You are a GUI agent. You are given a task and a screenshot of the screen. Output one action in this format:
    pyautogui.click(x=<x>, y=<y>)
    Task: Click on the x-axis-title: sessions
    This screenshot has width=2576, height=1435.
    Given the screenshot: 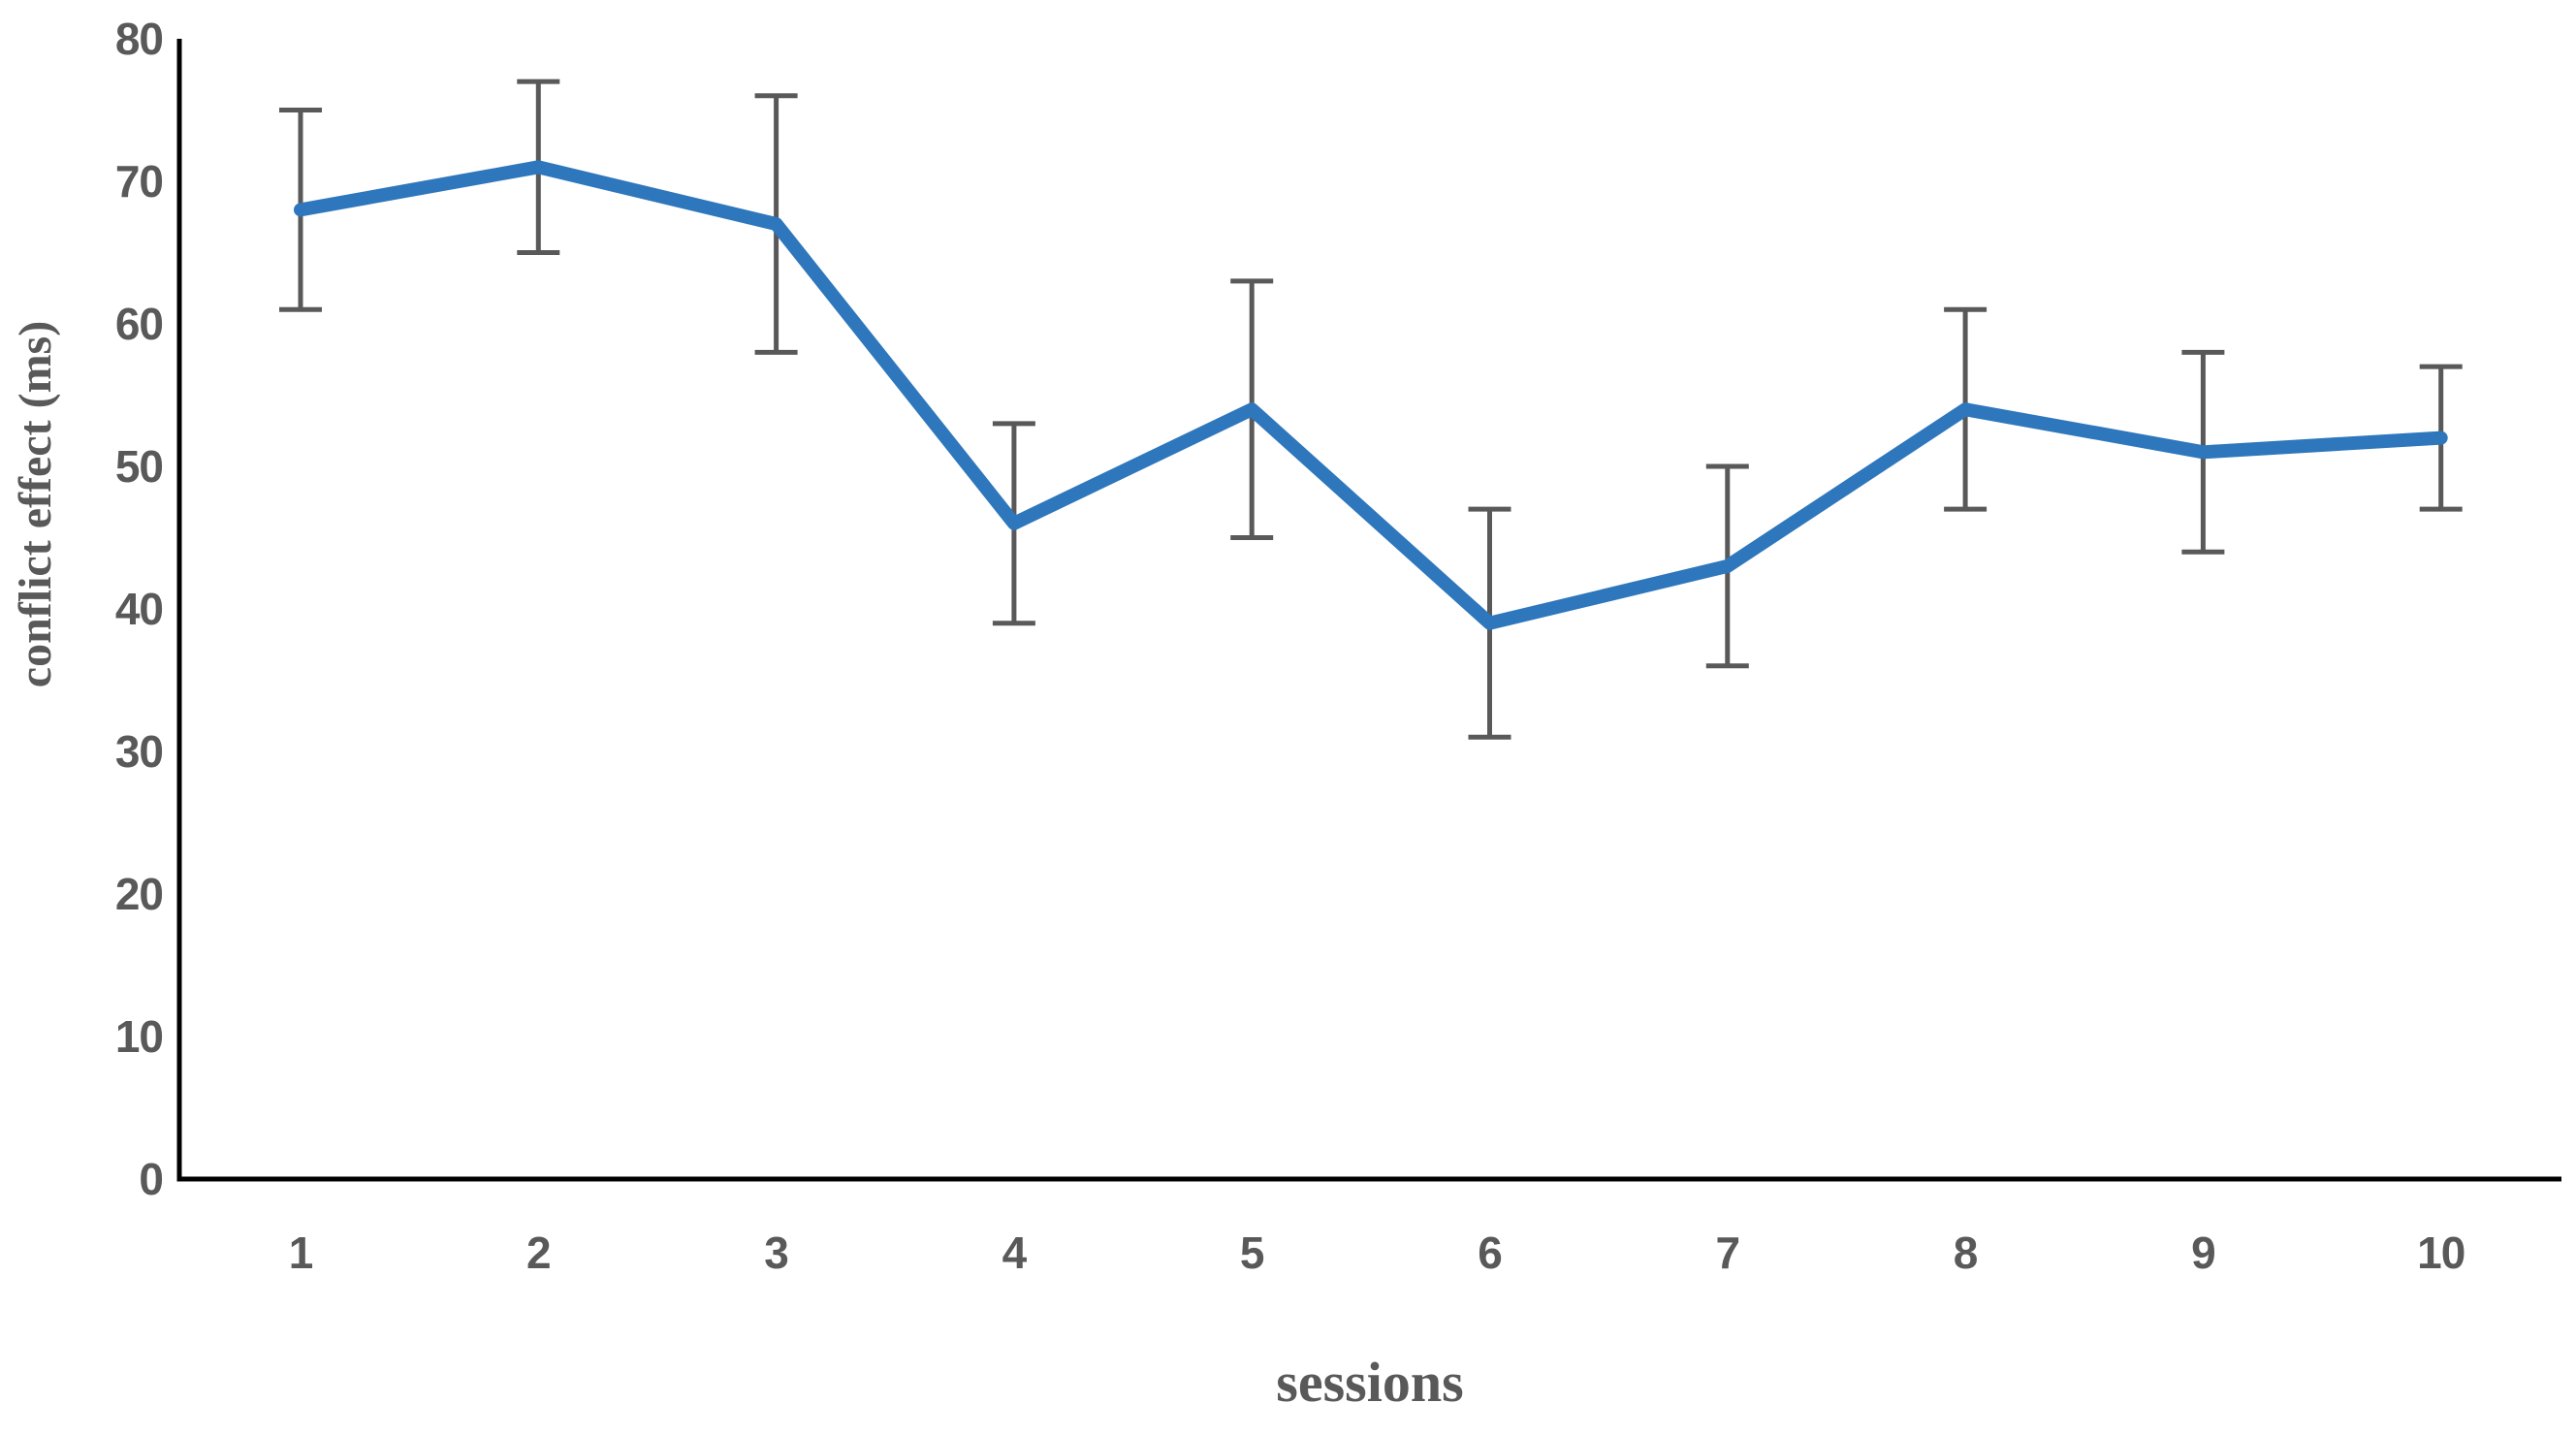 What is the action you would take?
    pyautogui.click(x=1369, y=1382)
    